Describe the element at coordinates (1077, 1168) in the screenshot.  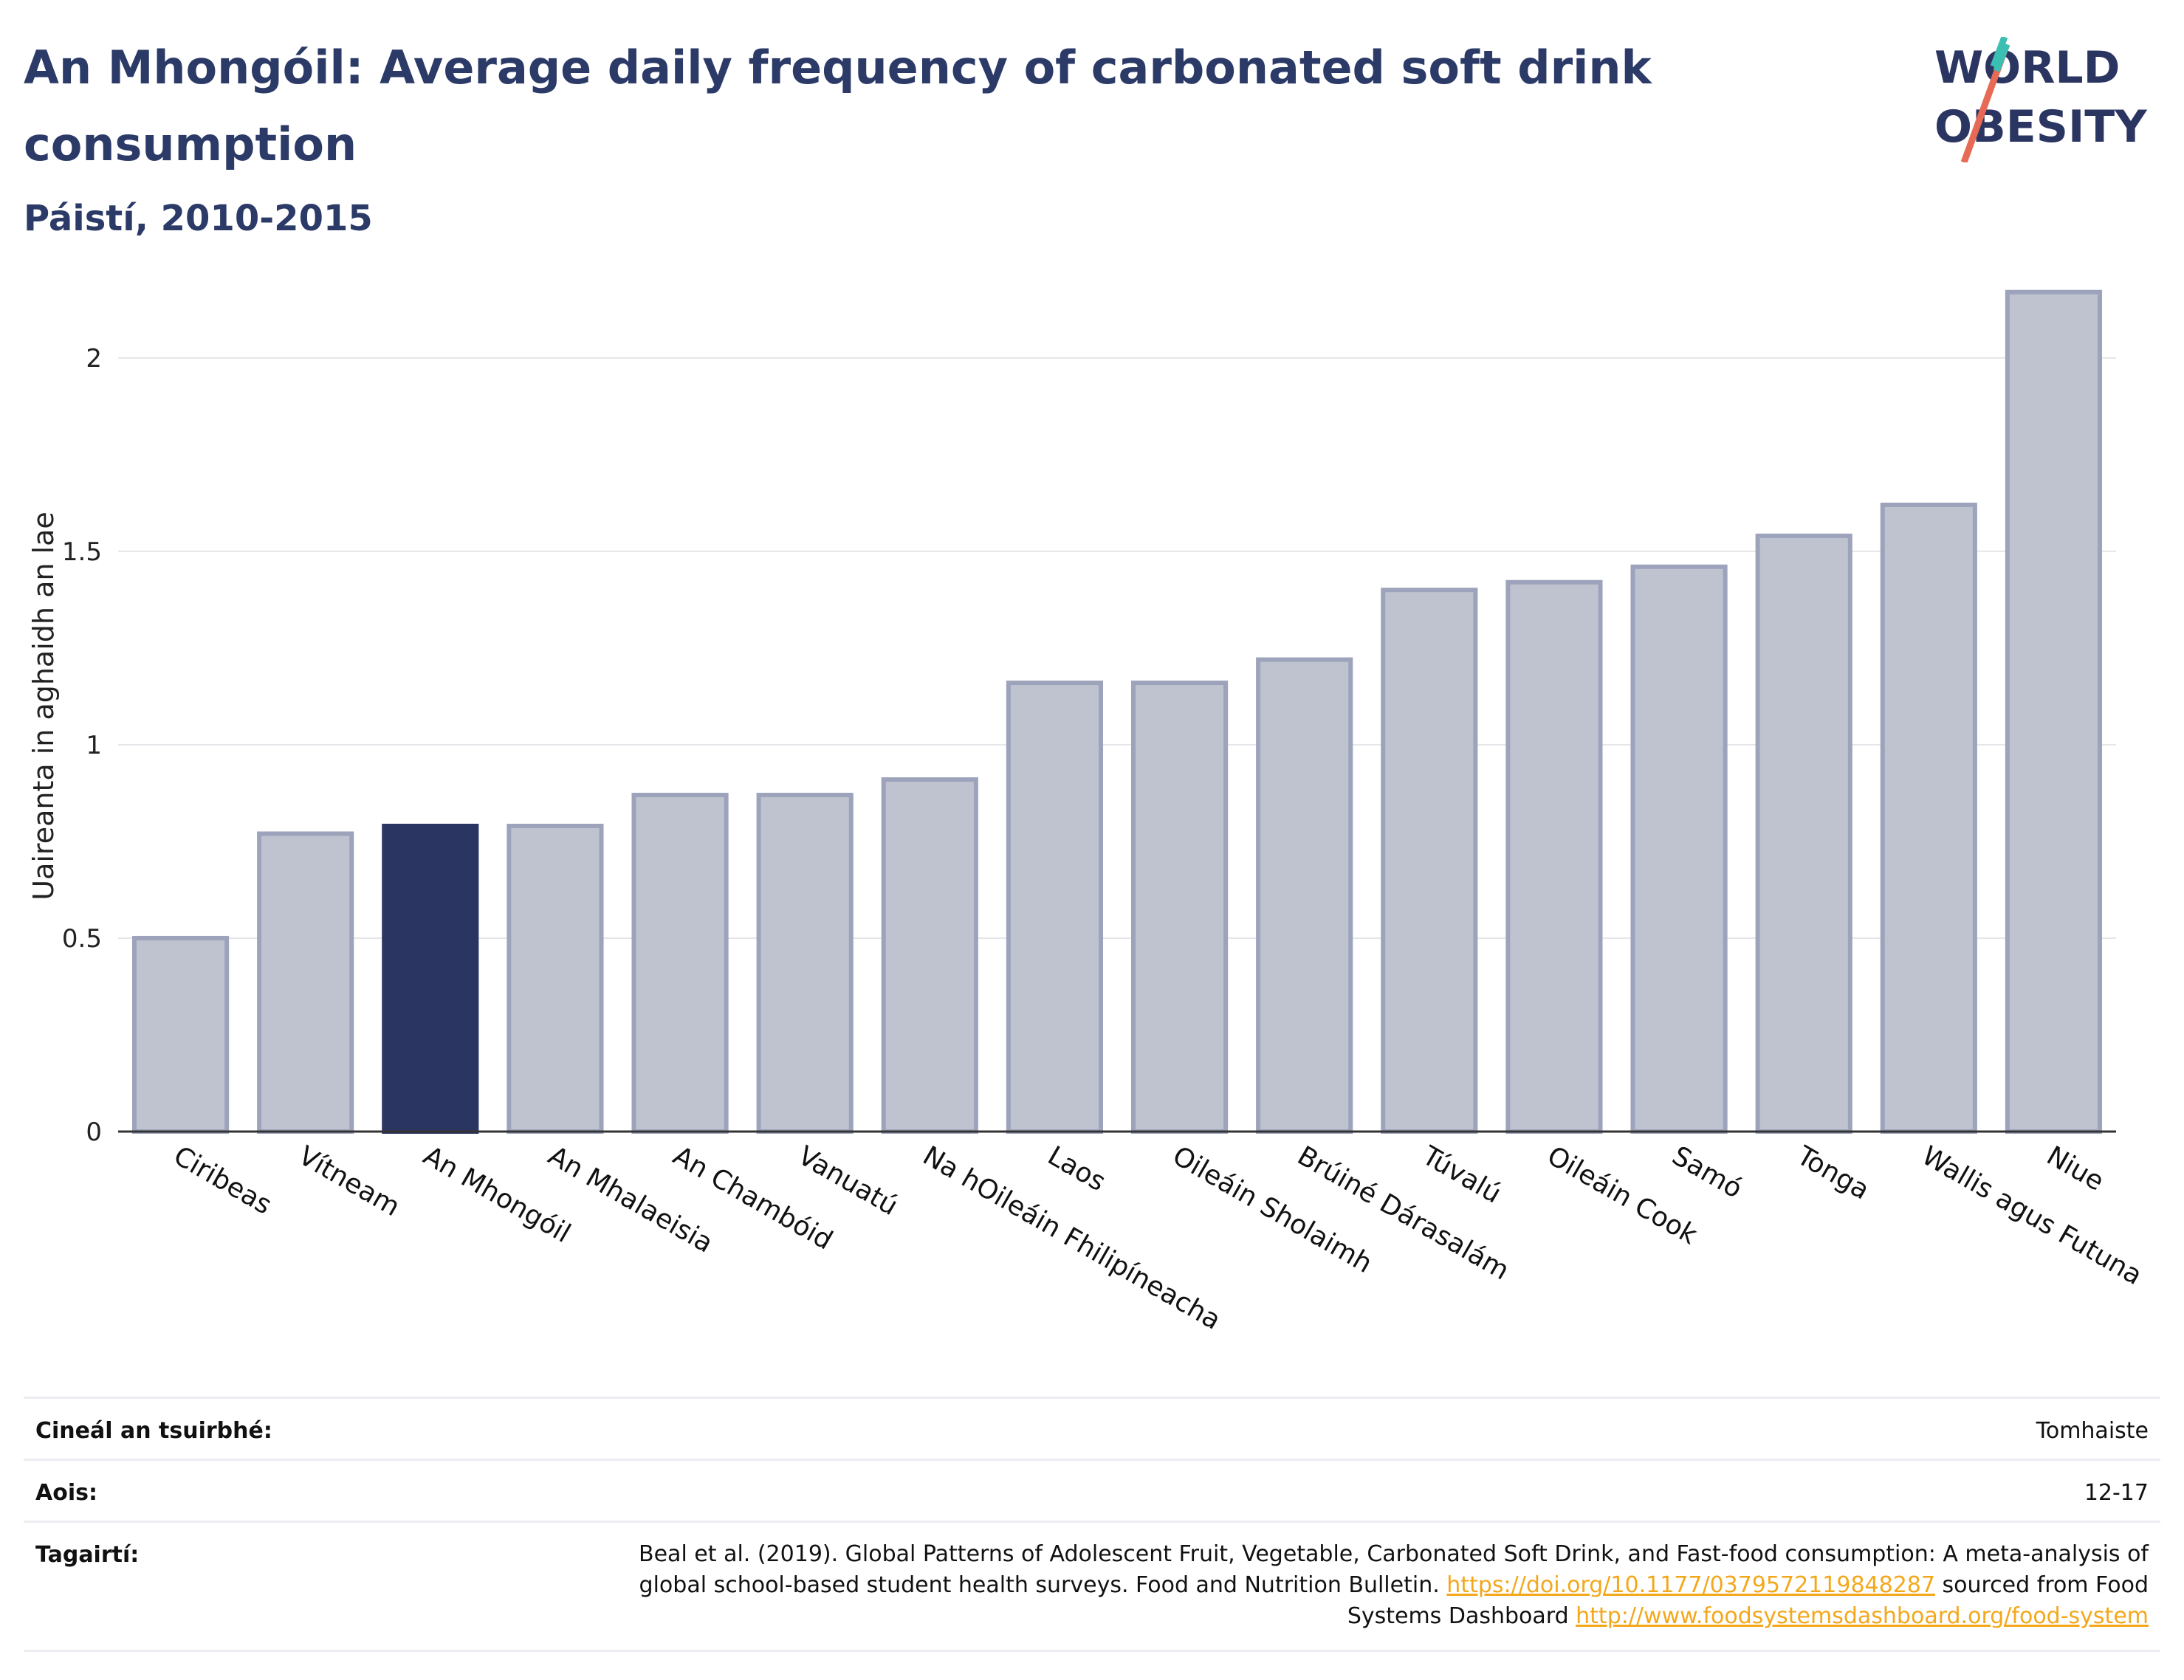
I see `x-tick-label: Laos` at that location.